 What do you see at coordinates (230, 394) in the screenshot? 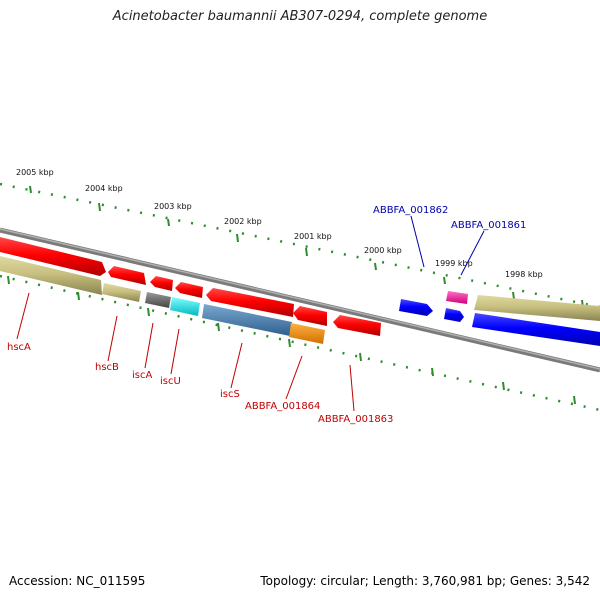
I see `gene-label-iscS: iscS` at bounding box center [230, 394].